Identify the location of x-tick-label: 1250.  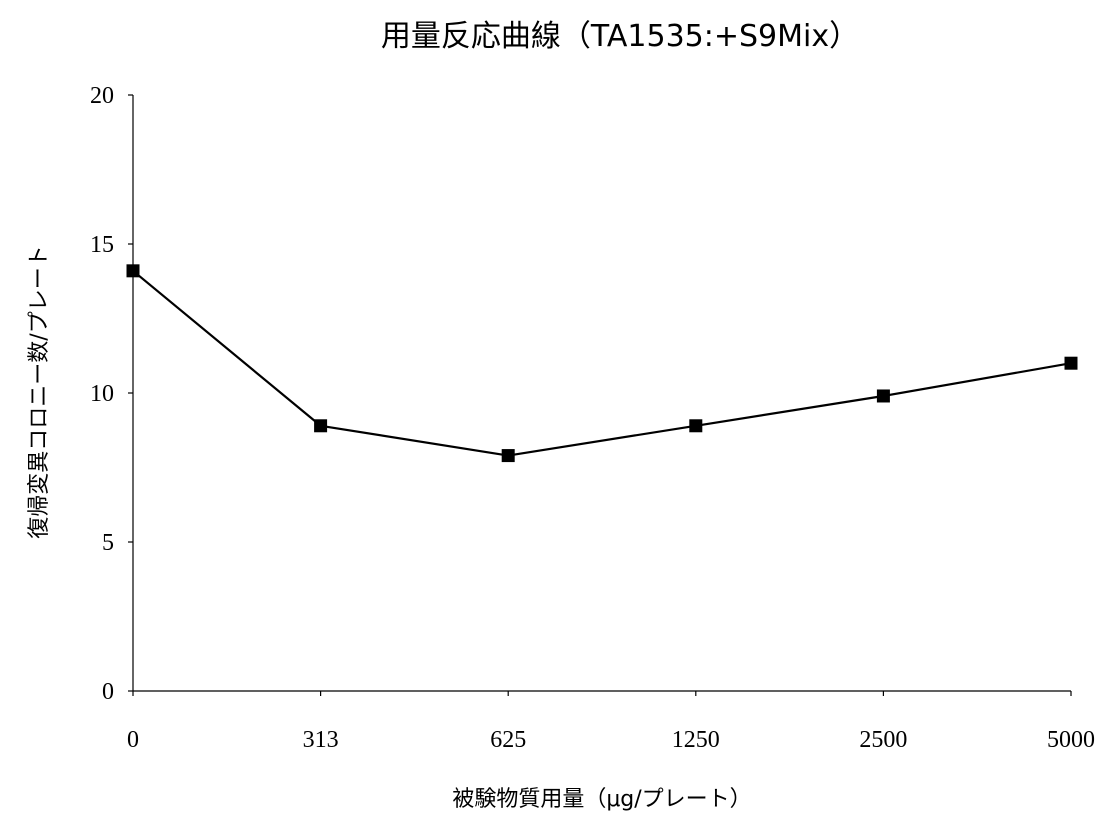
(696, 740).